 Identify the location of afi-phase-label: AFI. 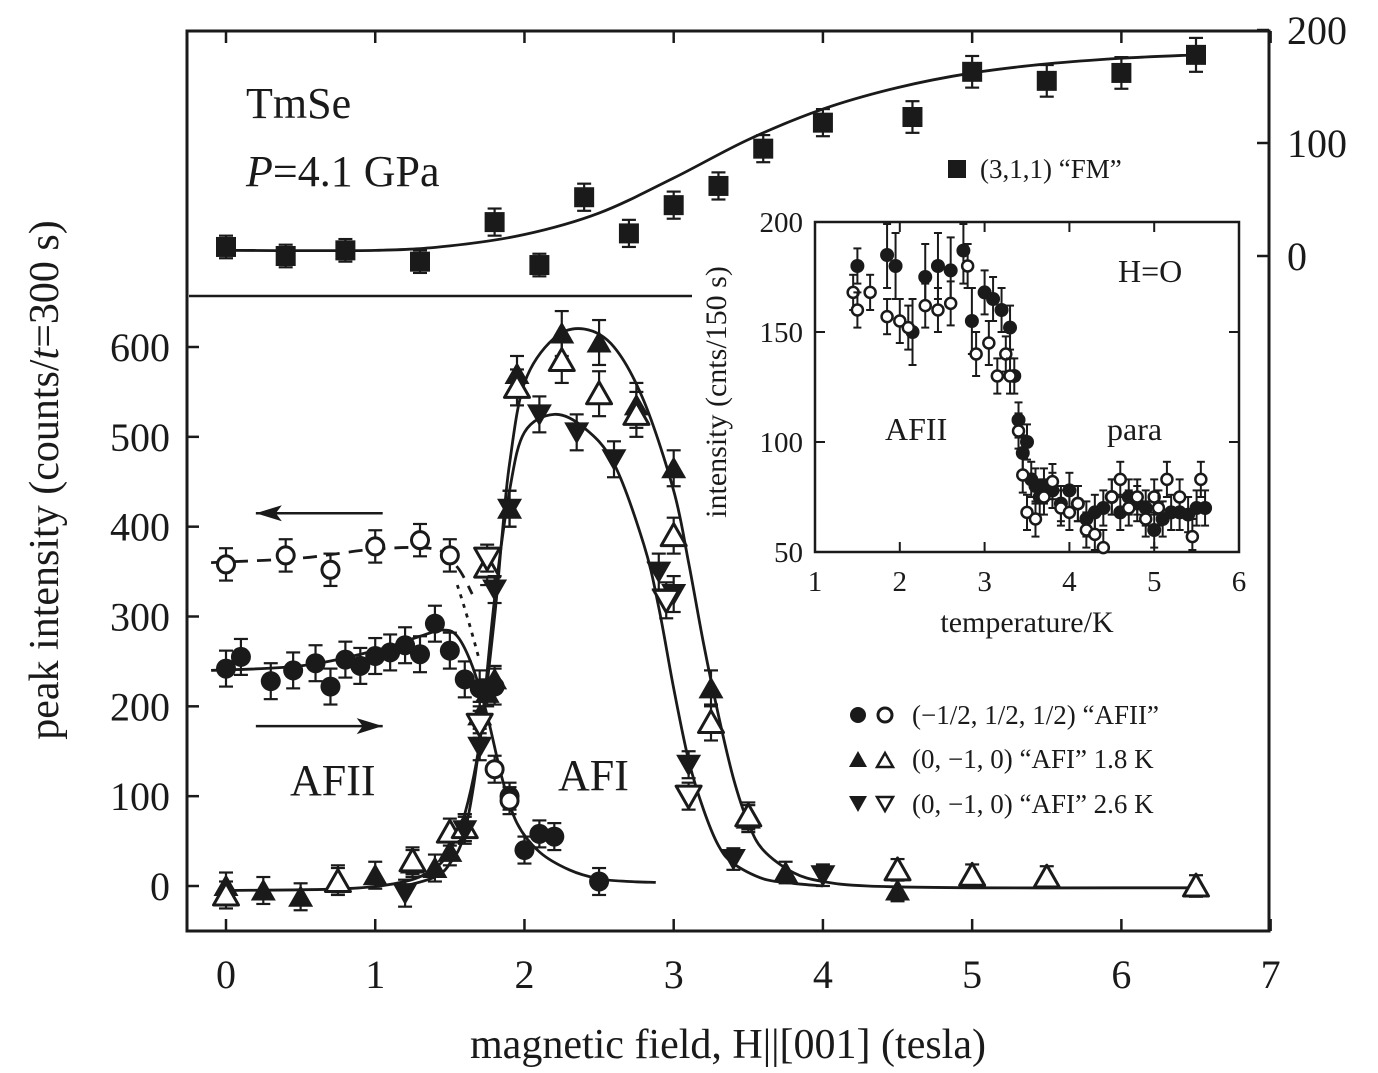
(593, 775).